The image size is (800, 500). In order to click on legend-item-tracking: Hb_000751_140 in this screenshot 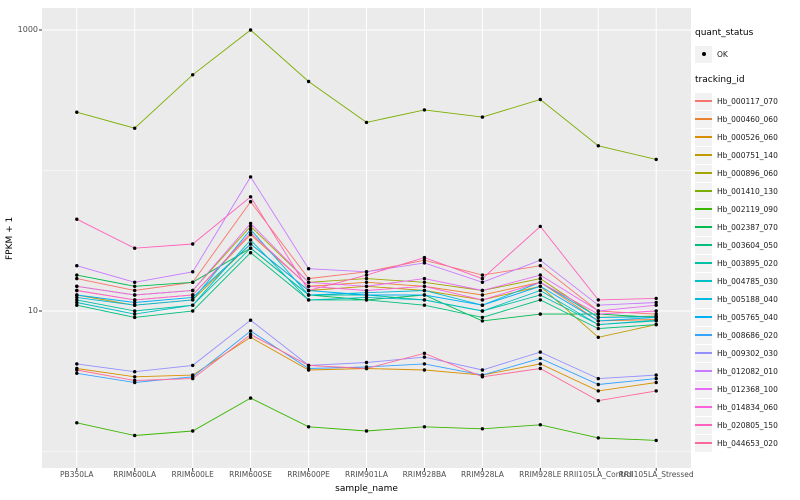, I will do `click(747, 155)`.